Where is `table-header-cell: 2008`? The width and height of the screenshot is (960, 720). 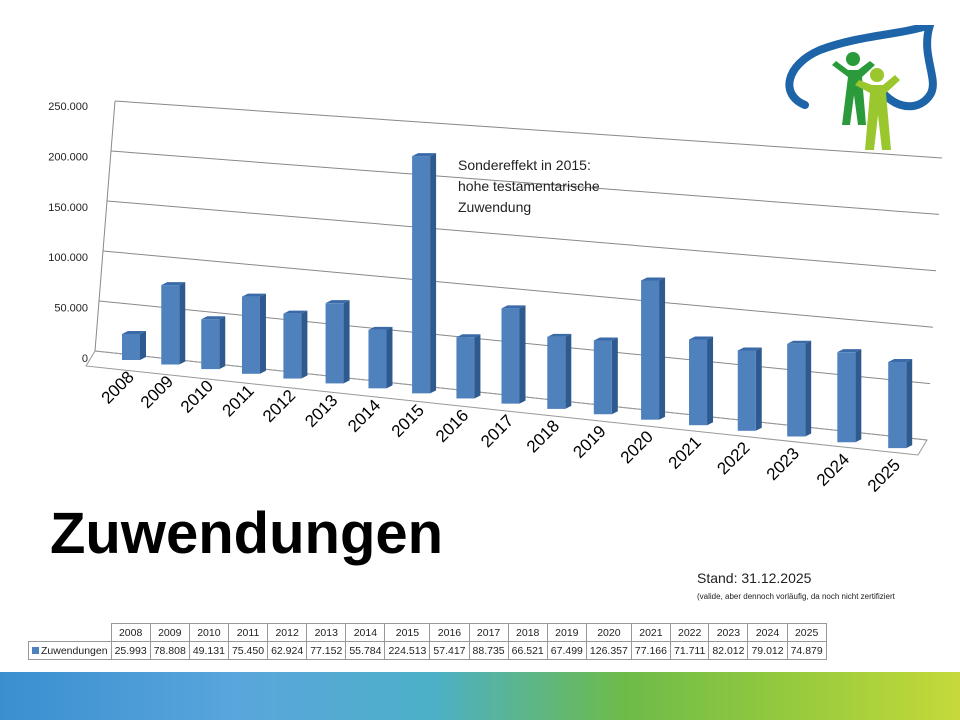
table-header-cell: 2008 is located at coordinates (130, 632).